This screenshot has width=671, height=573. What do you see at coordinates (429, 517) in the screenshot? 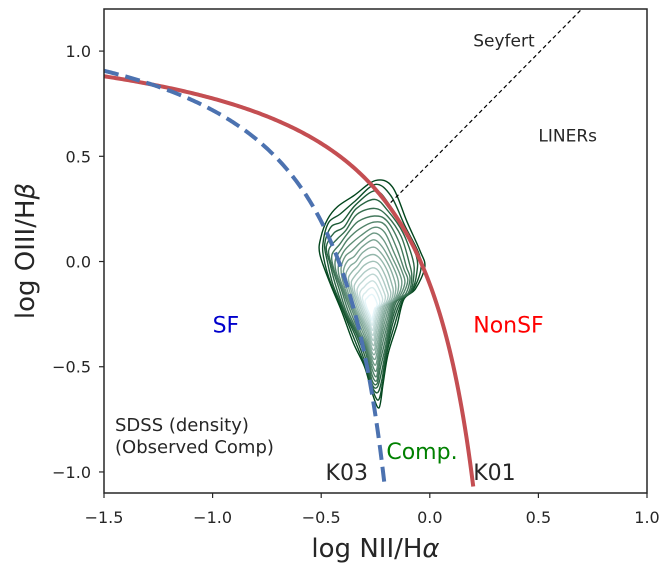
I see `x-tick-label: 0.0` at bounding box center [429, 517].